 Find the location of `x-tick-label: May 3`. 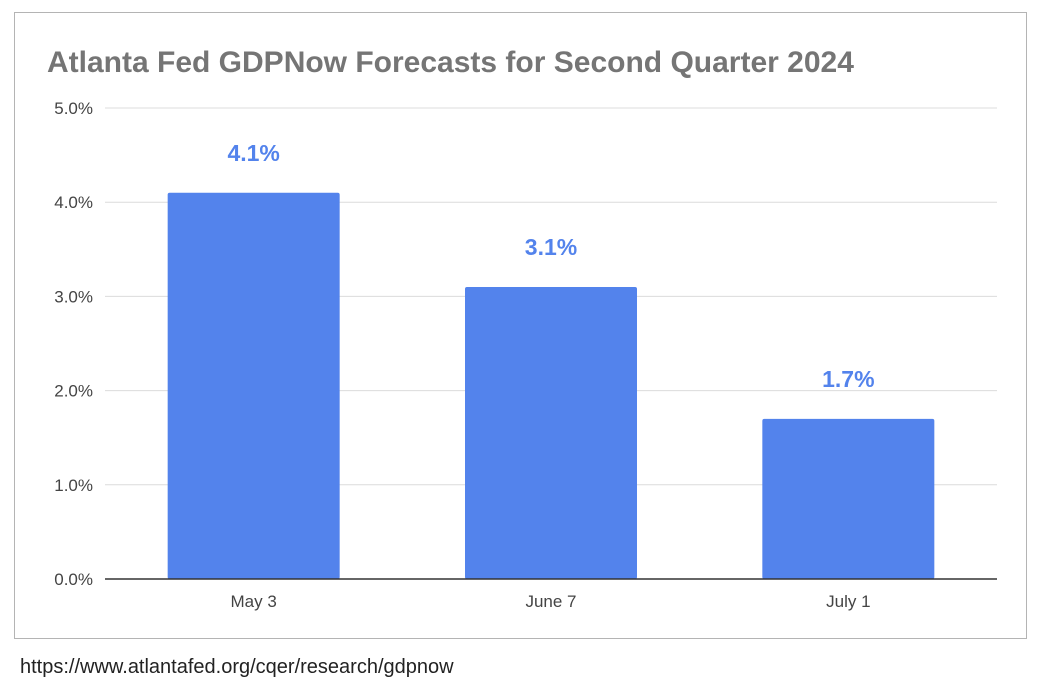

x-tick-label: May 3 is located at coordinates (254, 601).